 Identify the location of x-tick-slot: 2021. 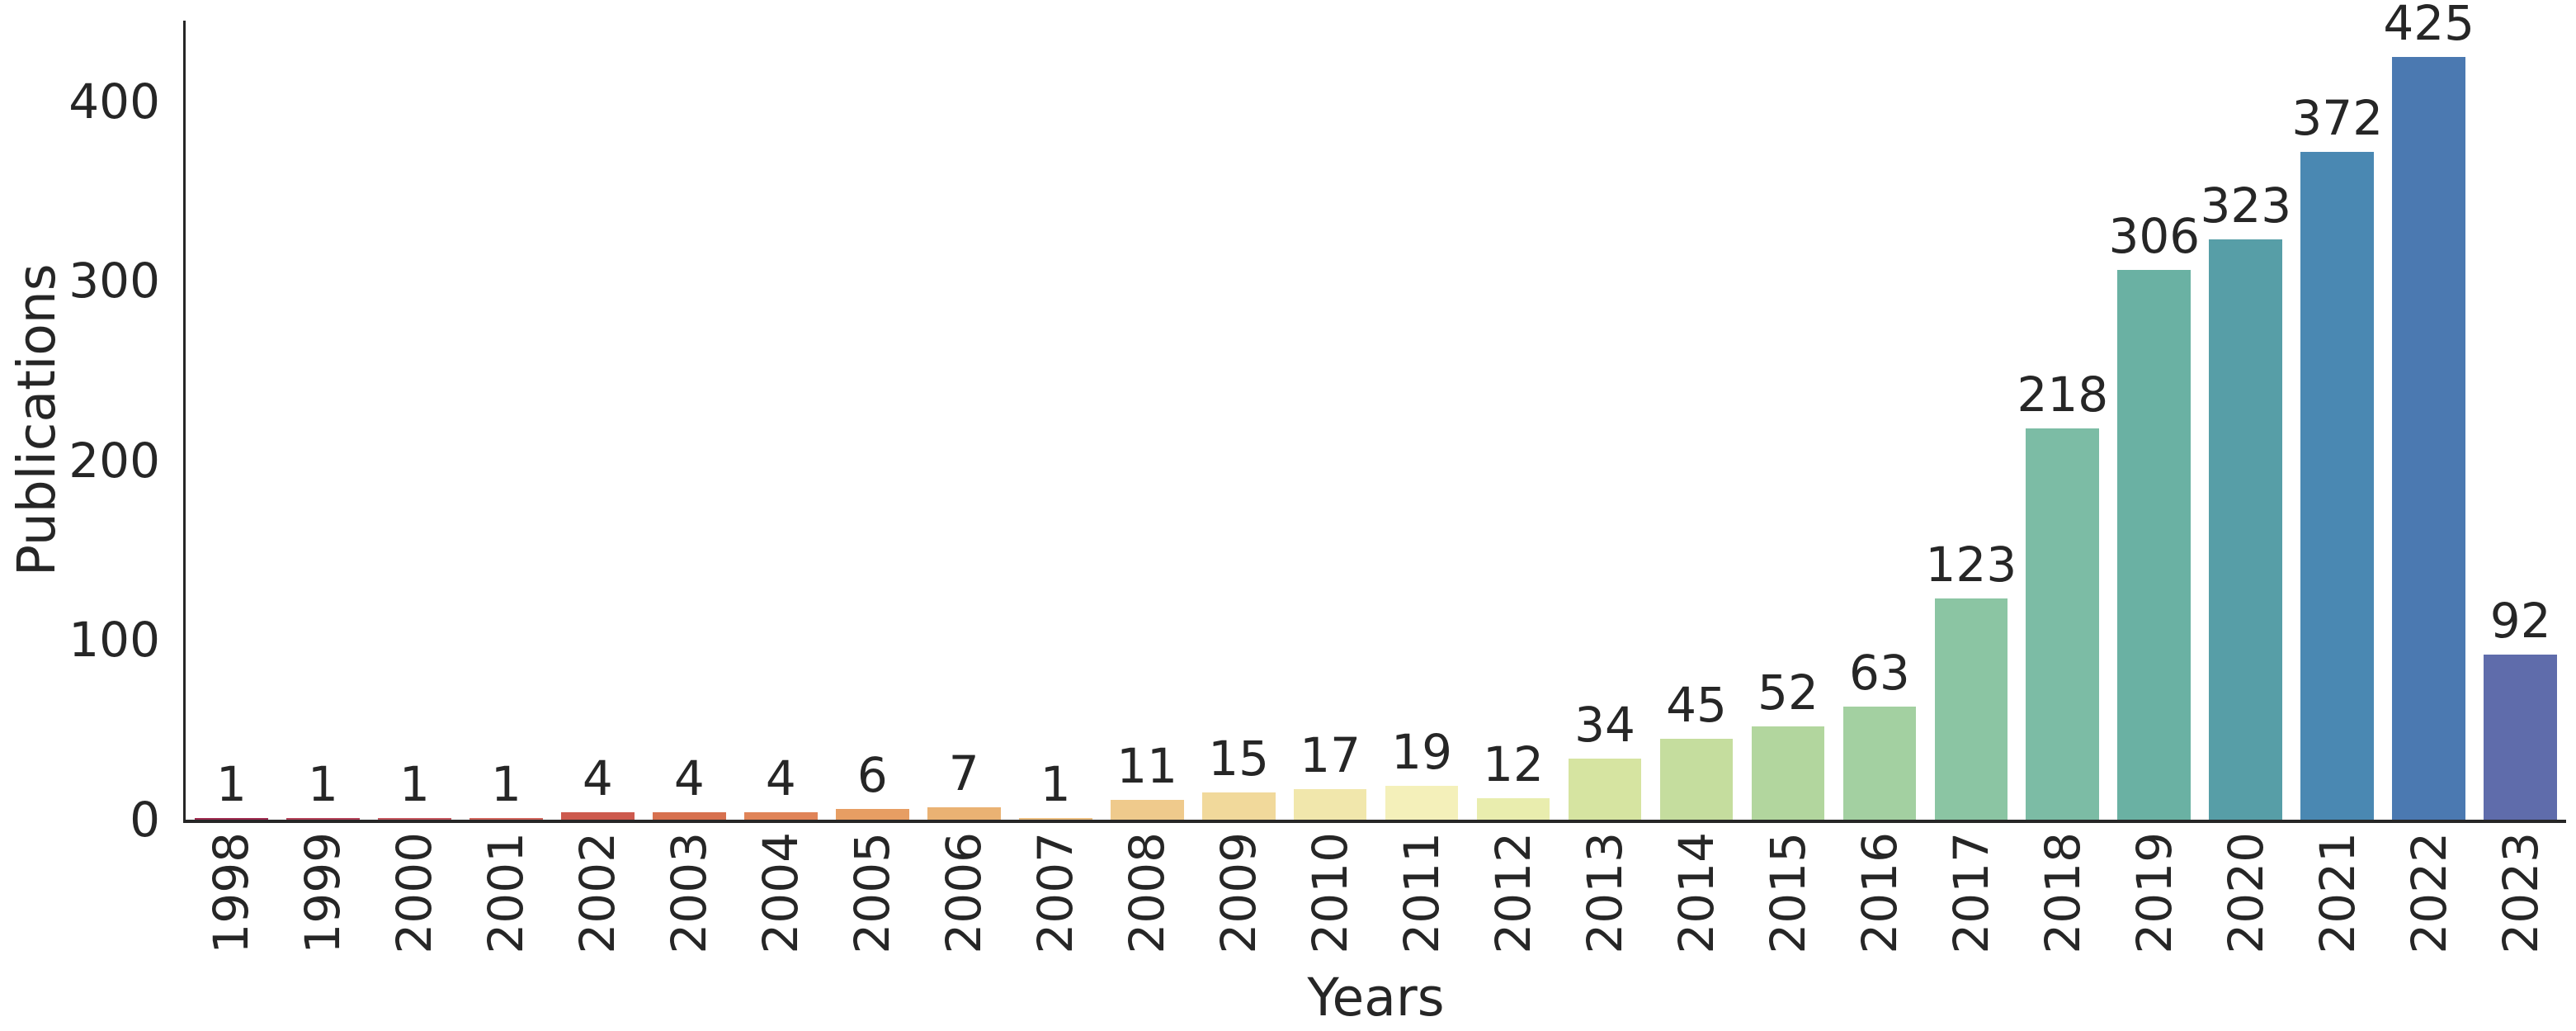
(2337, 893).